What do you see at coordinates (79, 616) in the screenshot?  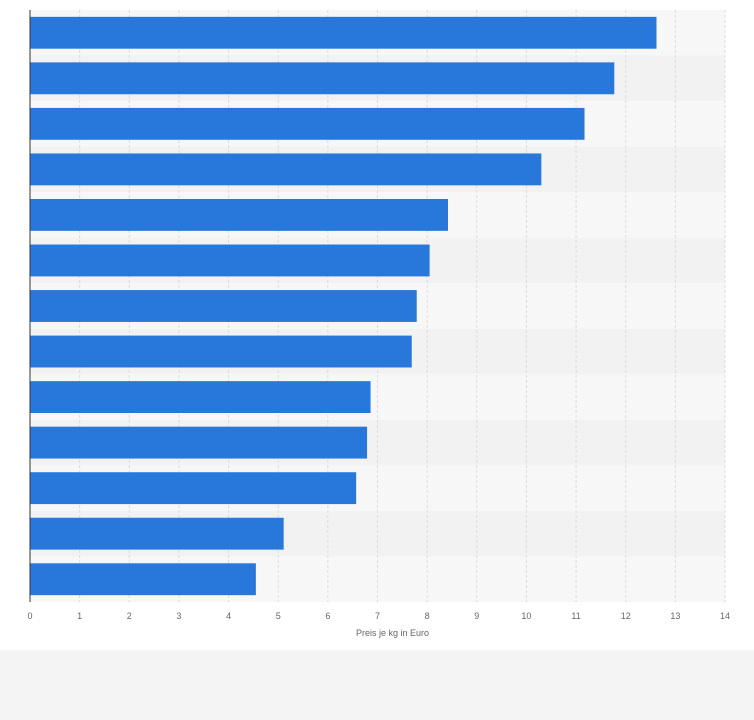 I see `x-tick-label: 1` at bounding box center [79, 616].